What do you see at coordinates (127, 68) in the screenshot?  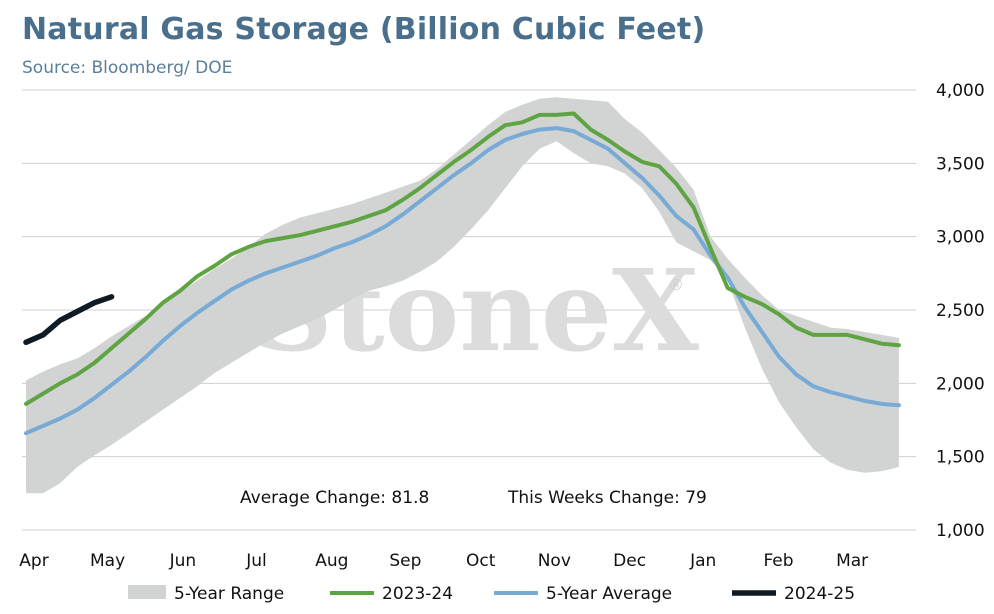 I see `chart-subtitle: Source: Bloomberg/ DOE` at bounding box center [127, 68].